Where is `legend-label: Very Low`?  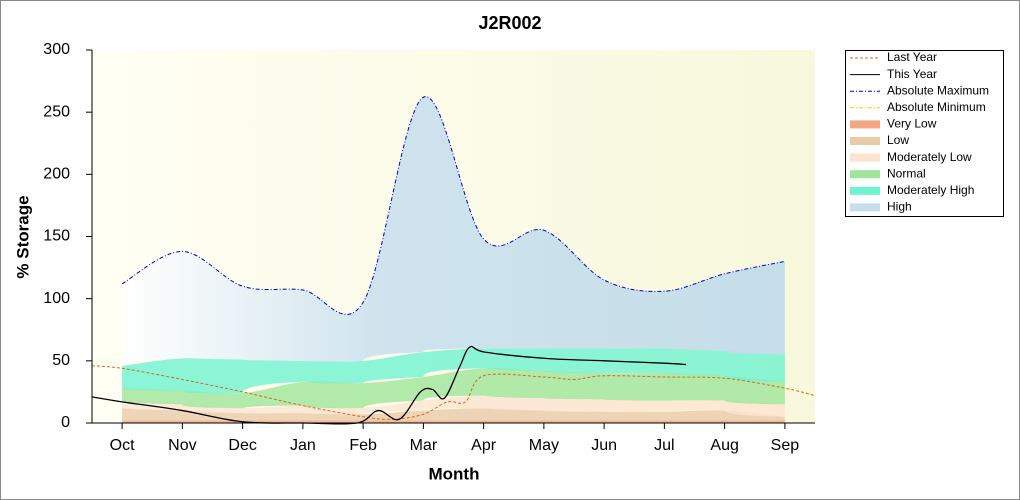
legend-label: Very Low is located at coordinates (912, 124).